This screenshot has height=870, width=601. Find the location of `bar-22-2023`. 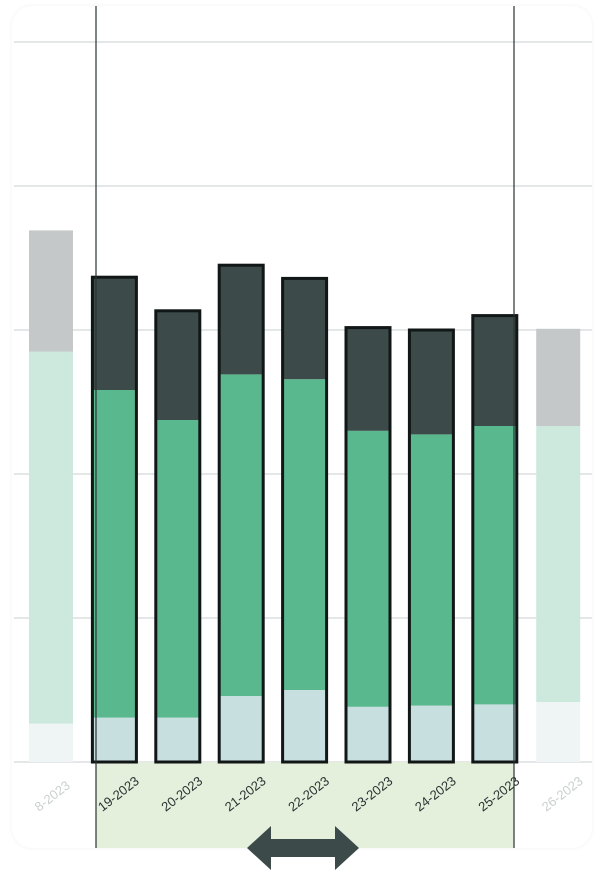

bar-22-2023 is located at coordinates (305, 520).